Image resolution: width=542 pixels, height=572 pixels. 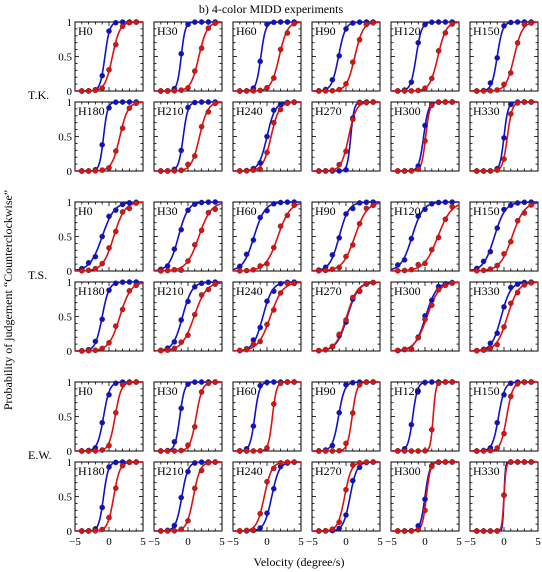 I want to click on panel-label: H60, so click(x=246, y=391).